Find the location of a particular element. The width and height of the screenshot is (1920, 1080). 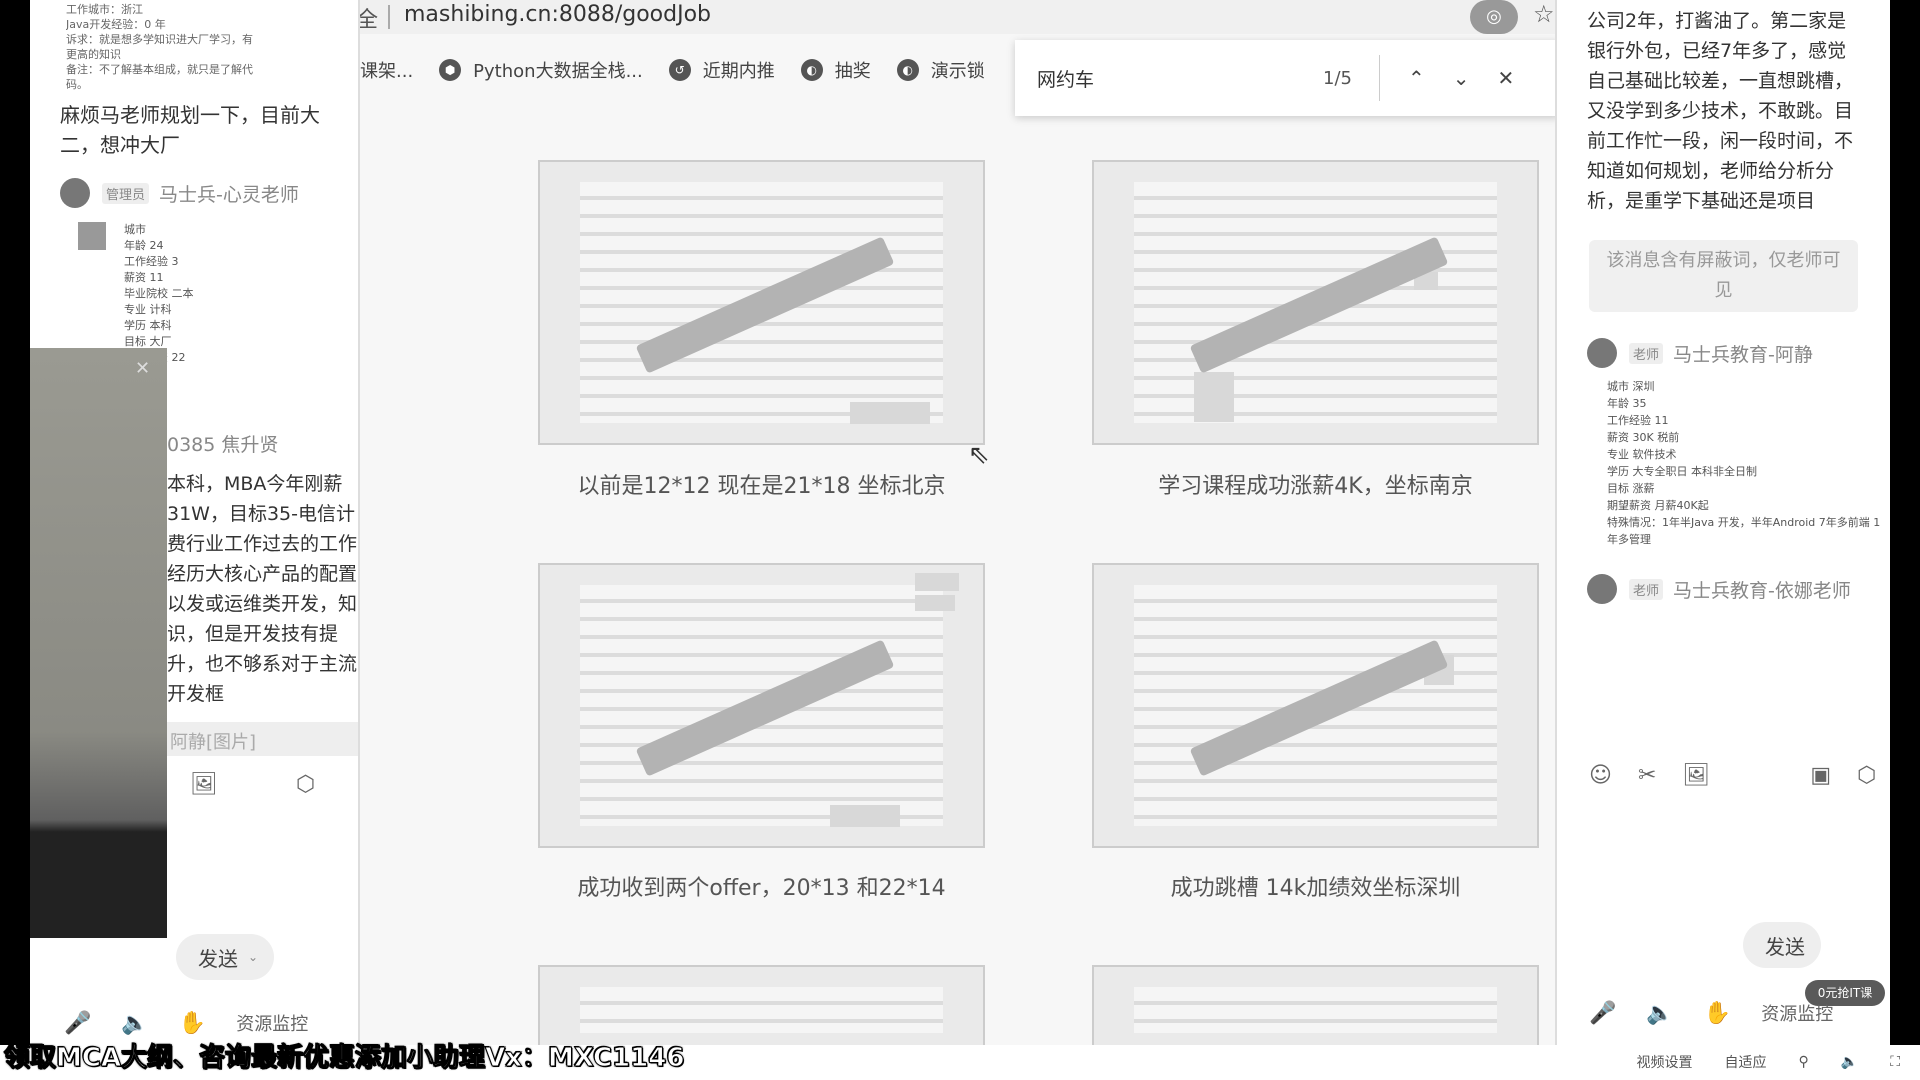

message-sender: 老师 马士兵教育-依娜老师 is located at coordinates (1738, 589).